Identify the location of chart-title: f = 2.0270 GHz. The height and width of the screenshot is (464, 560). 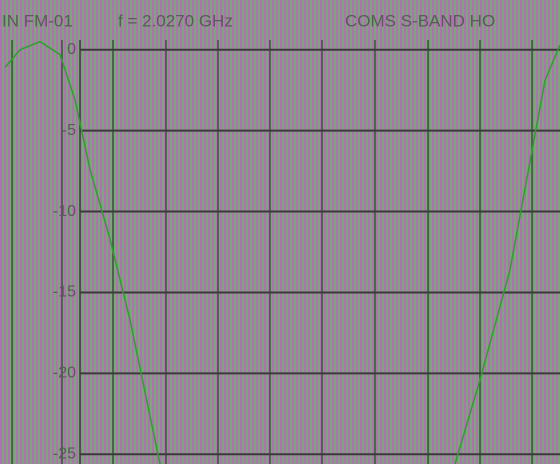
(175, 20).